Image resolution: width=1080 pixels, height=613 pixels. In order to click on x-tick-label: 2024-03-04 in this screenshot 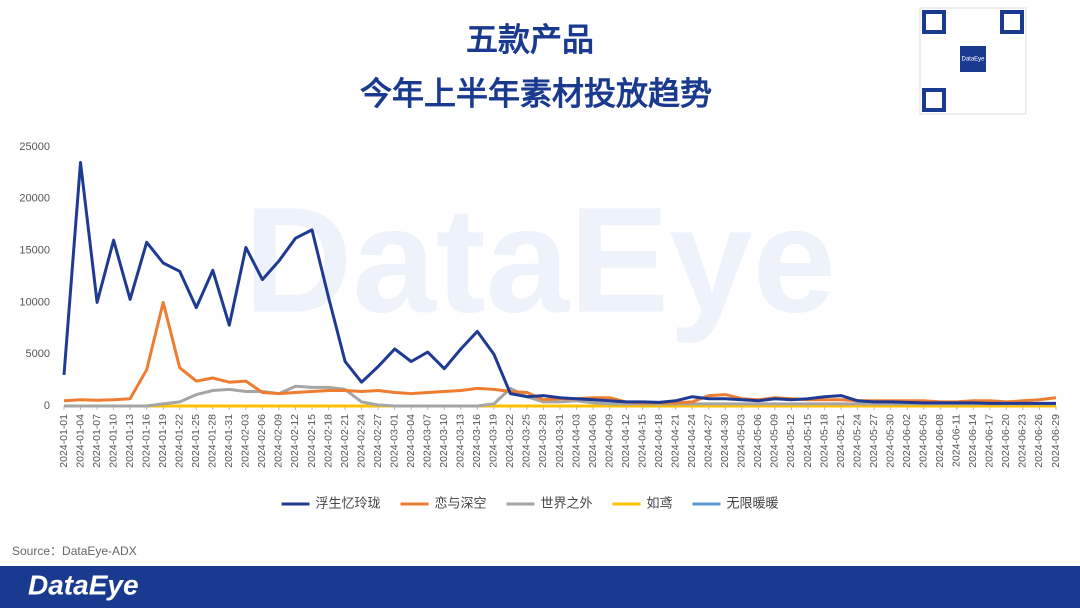, I will do `click(411, 441)`.